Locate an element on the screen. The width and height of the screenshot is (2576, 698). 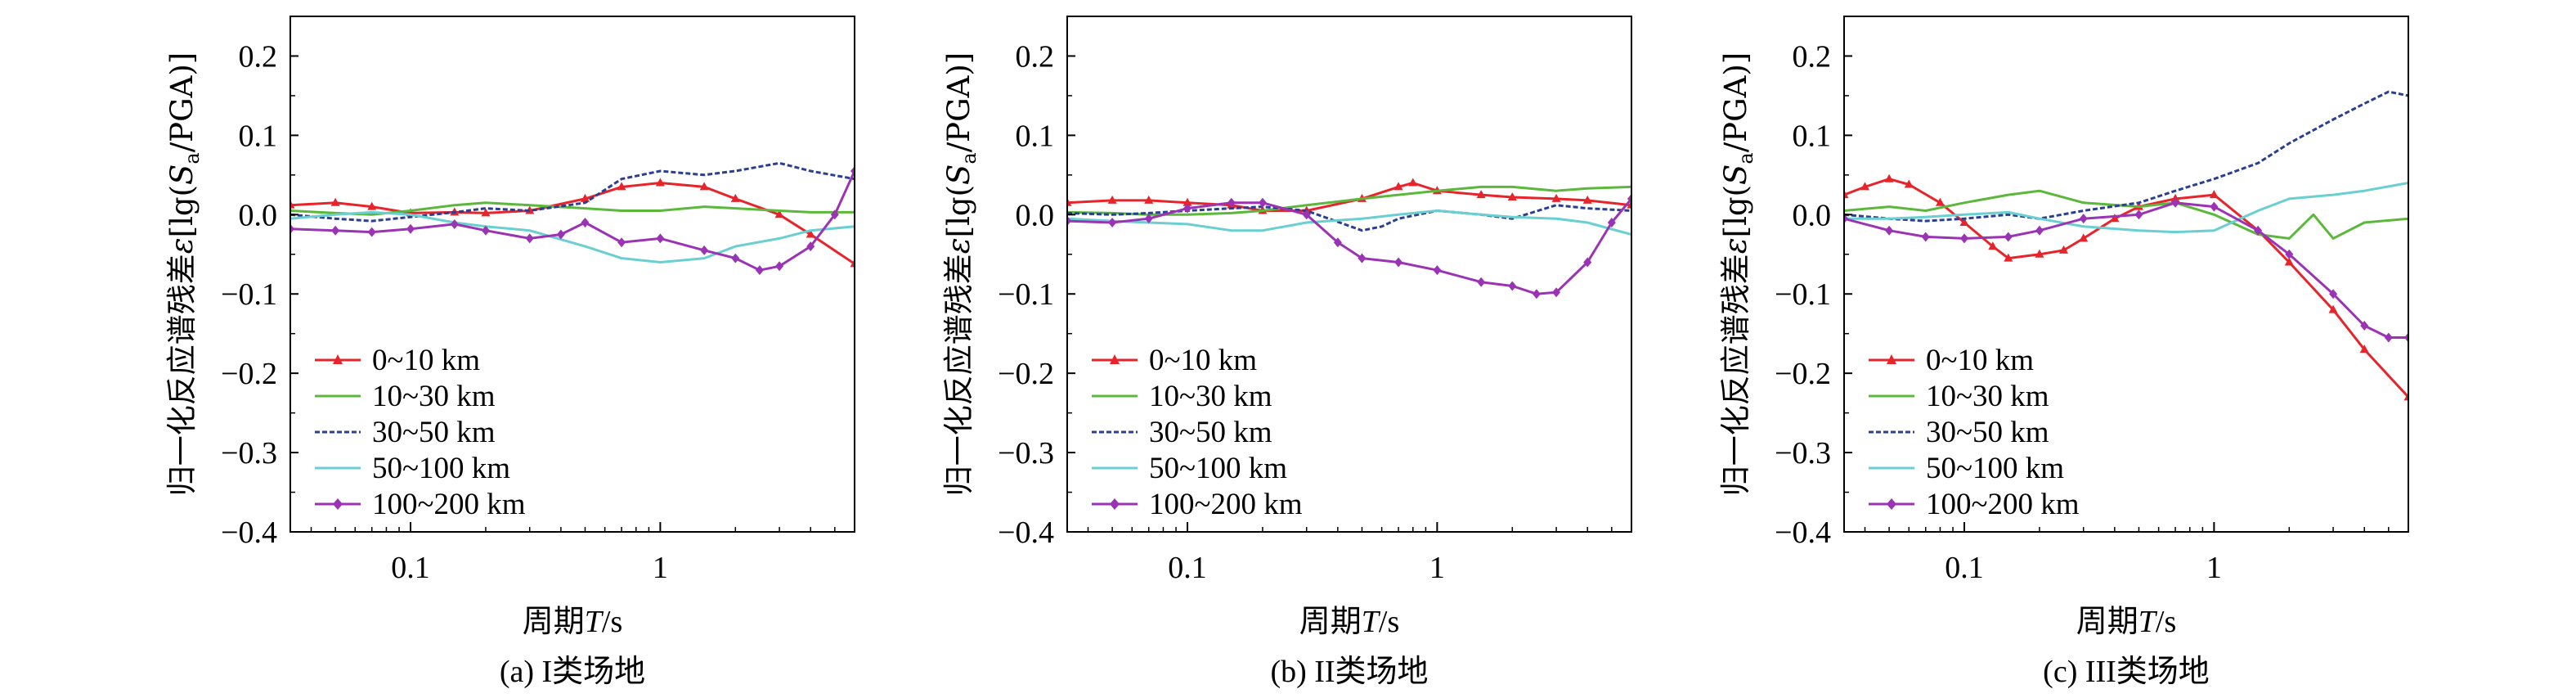
panel-title: (b) II类场地 is located at coordinates (1349, 672).